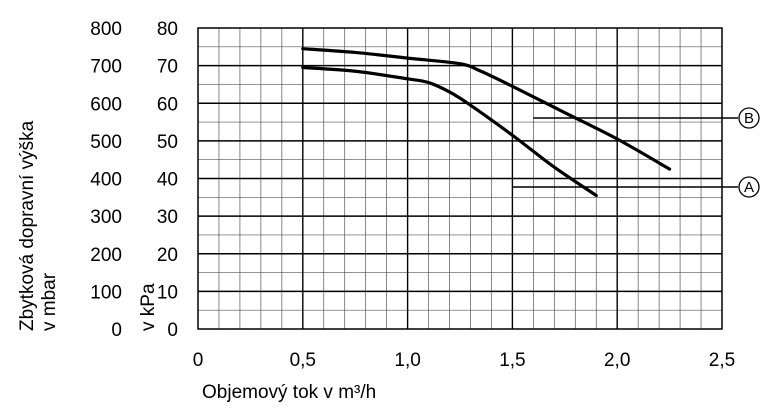 The width and height of the screenshot is (768, 412). Describe the element at coordinates (106, 255) in the screenshot. I see `y-tick-label-mbar: 200` at that location.